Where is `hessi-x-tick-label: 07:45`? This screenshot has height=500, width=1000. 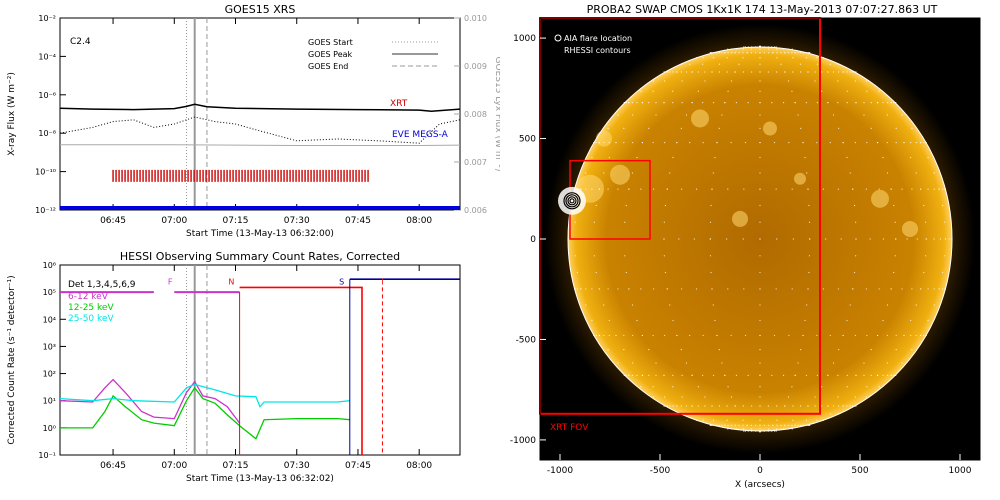
hessi-x-tick-label: 07:45 is located at coordinates (358, 466).